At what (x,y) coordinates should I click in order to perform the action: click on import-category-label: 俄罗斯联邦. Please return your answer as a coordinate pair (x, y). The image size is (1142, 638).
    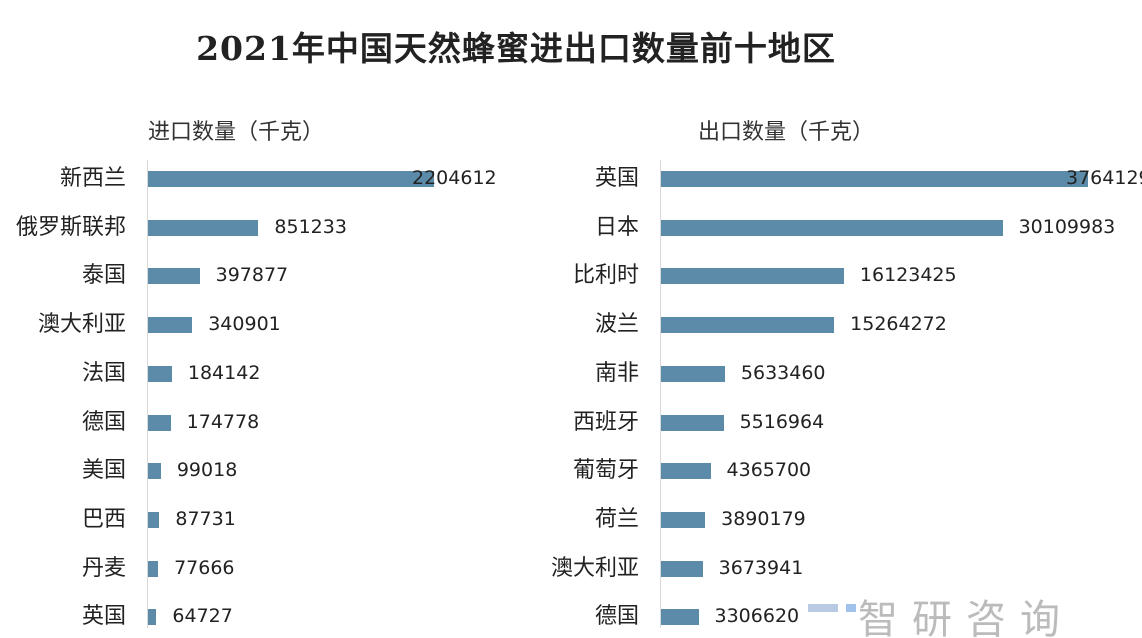
    Looking at the image, I should click on (70, 227).